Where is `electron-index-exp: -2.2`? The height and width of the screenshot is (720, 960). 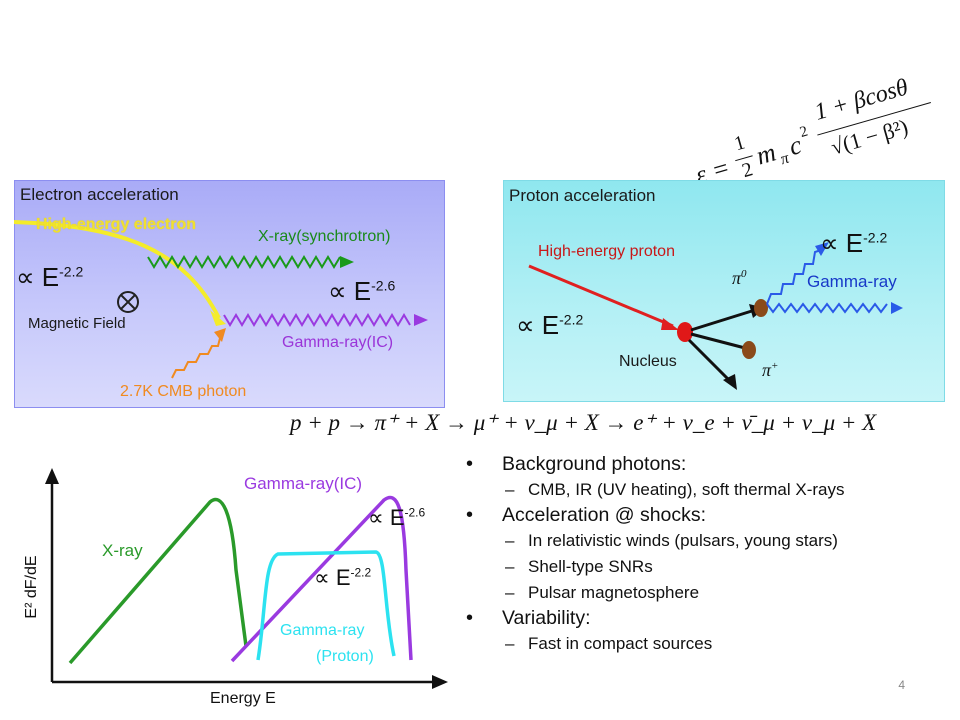
electron-index-exp: -2.2 is located at coordinates (71, 271).